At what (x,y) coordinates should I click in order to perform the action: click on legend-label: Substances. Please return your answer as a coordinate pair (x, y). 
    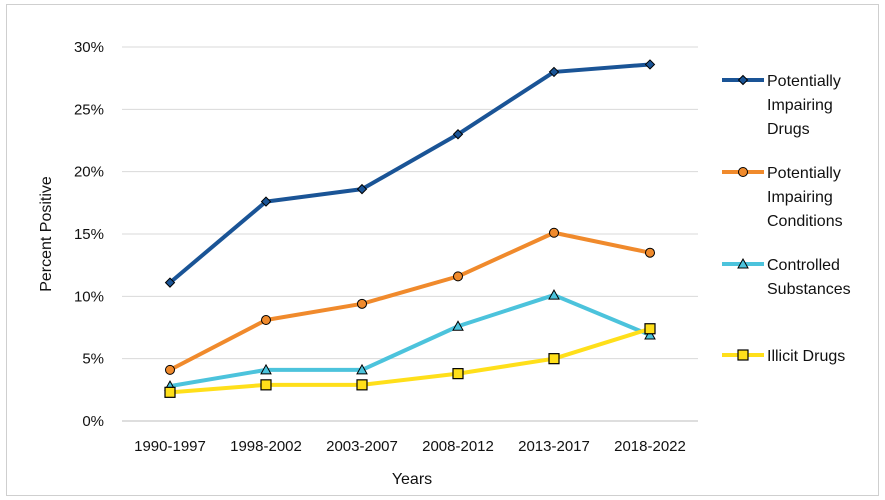
    Looking at the image, I should click on (809, 289).